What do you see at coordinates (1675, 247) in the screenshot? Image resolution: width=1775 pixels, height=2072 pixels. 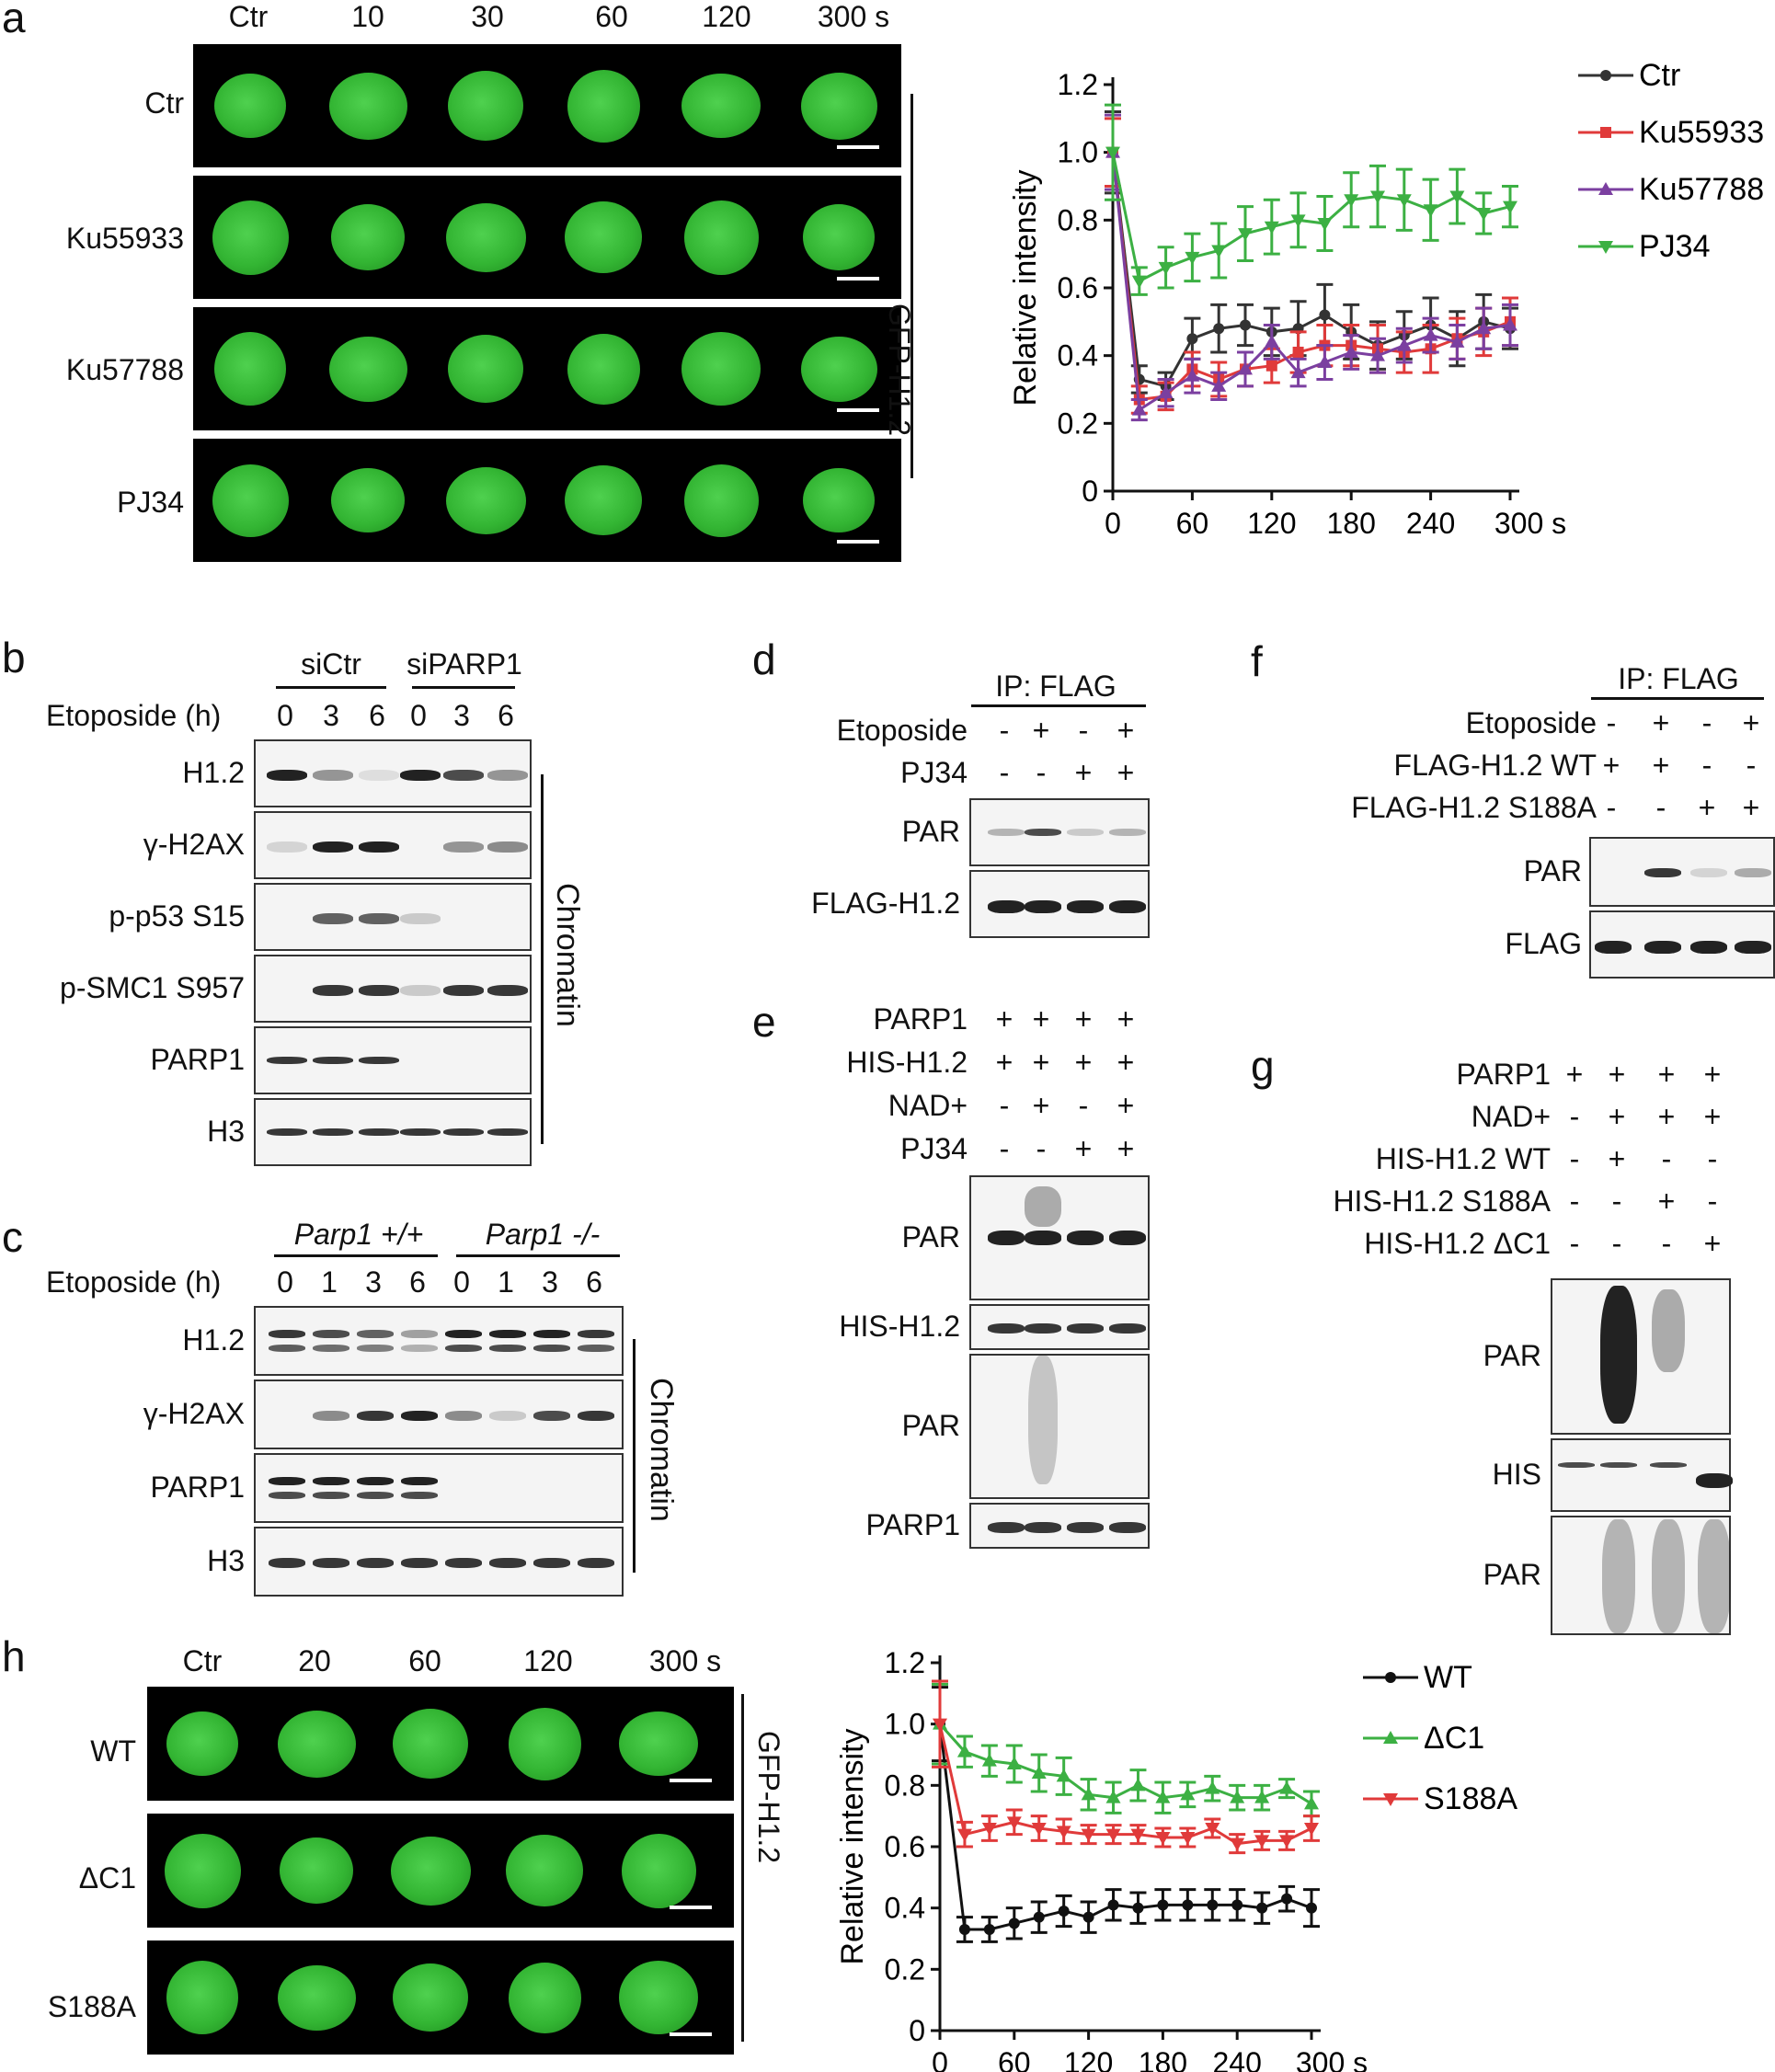 I see `legend-label: PJ34` at bounding box center [1675, 247].